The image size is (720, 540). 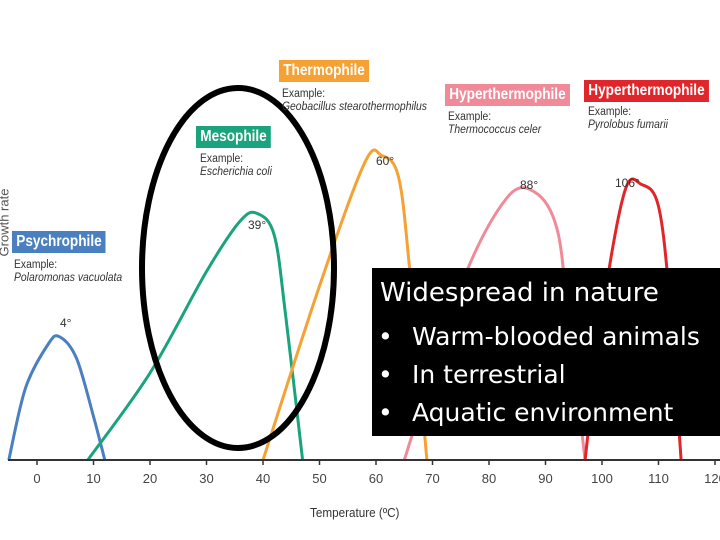 What do you see at coordinates (324, 71) in the screenshot?
I see `series-label-thermophile: Thermophile` at bounding box center [324, 71].